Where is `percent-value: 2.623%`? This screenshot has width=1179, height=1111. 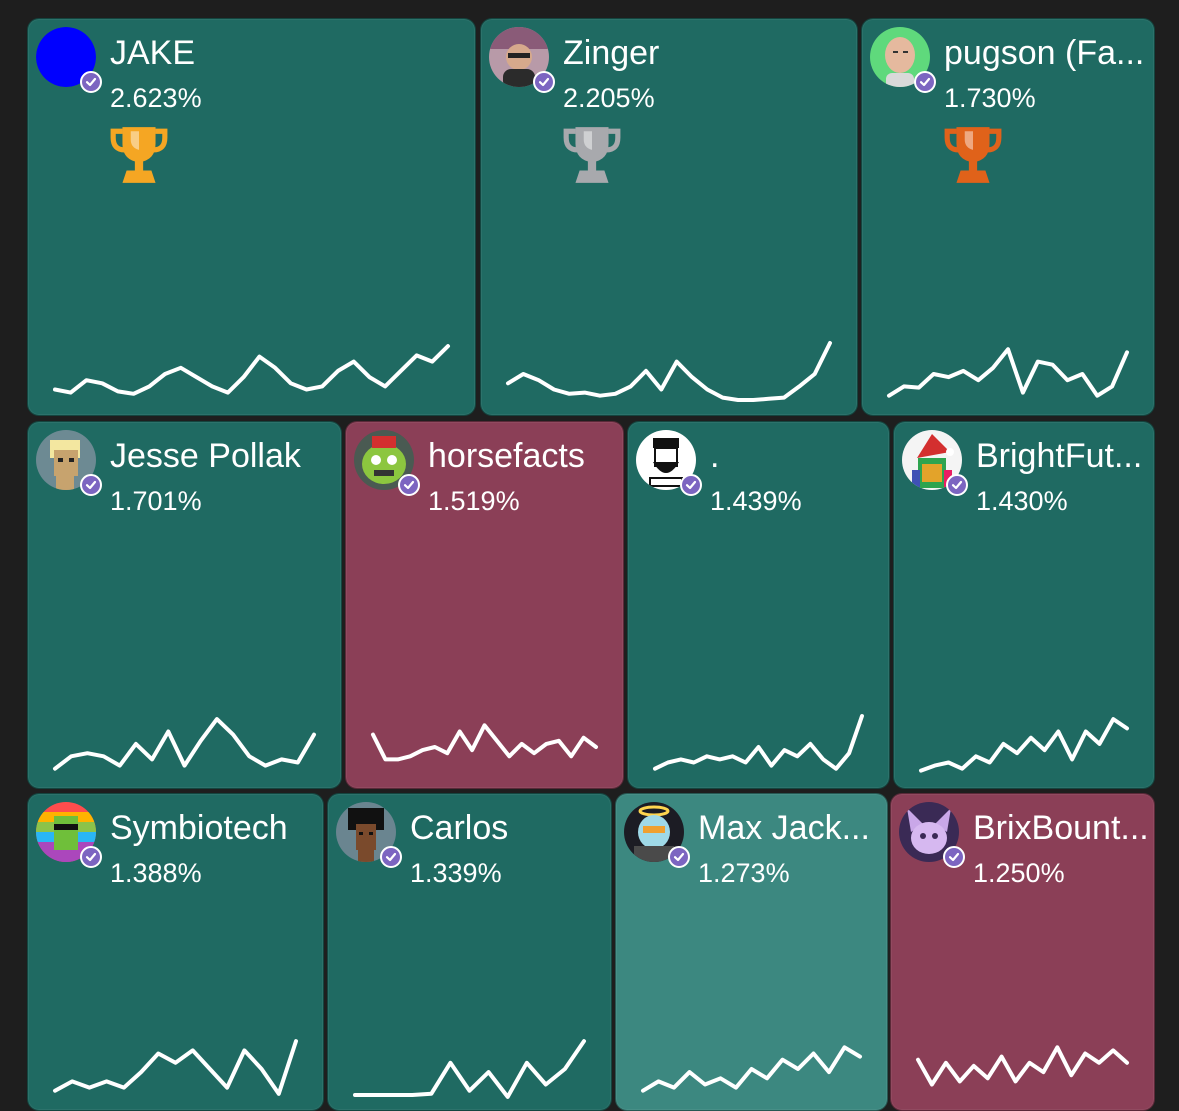
percent-value: 2.623% is located at coordinates (156, 98).